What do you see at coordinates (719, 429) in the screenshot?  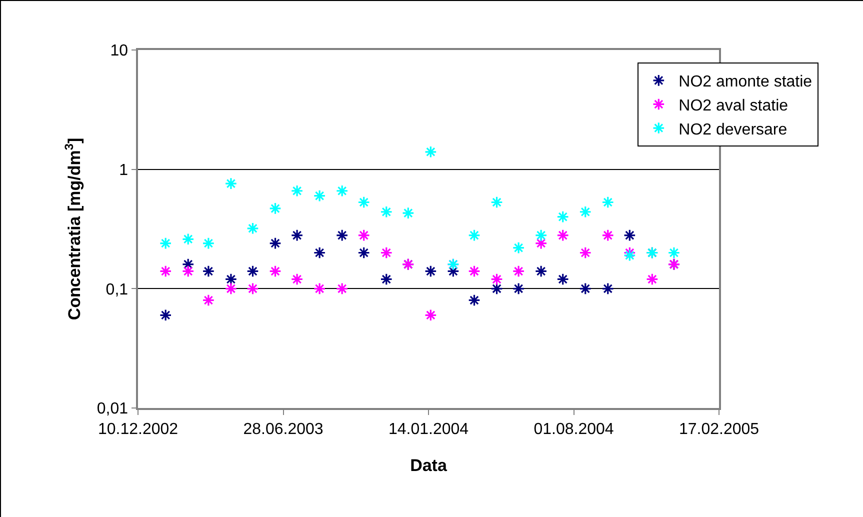 I see `x-tick-label: 17.02.2005` at bounding box center [719, 429].